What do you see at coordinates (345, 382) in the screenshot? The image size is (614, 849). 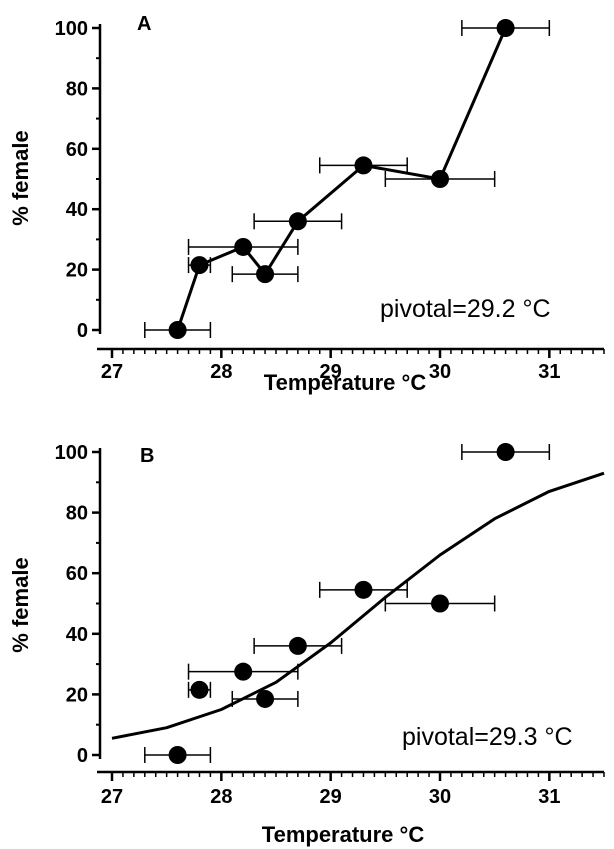 I see `x-axis-title-a: Temperature °C` at bounding box center [345, 382].